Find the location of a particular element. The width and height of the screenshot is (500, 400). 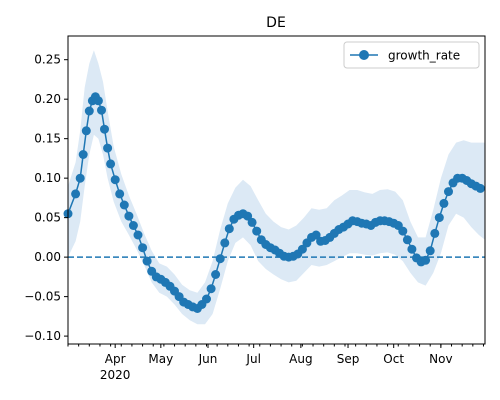

y-tick-label: 0.10 is located at coordinates (47, 178).